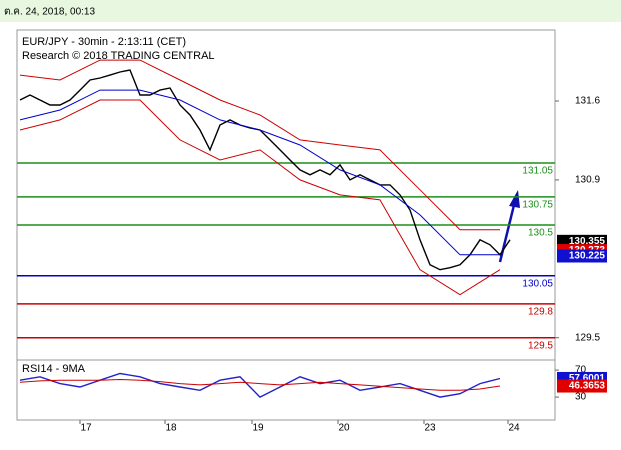 The image size is (621, 450). Describe the element at coordinates (514, 428) in the screenshot. I see `x-tick-label: 24` at that location.